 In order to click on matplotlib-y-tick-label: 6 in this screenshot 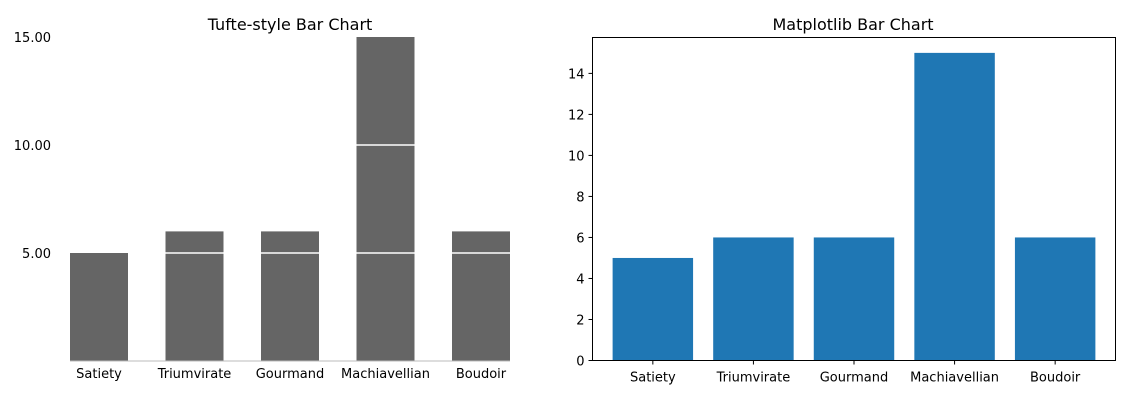, I will do `click(580, 238)`.